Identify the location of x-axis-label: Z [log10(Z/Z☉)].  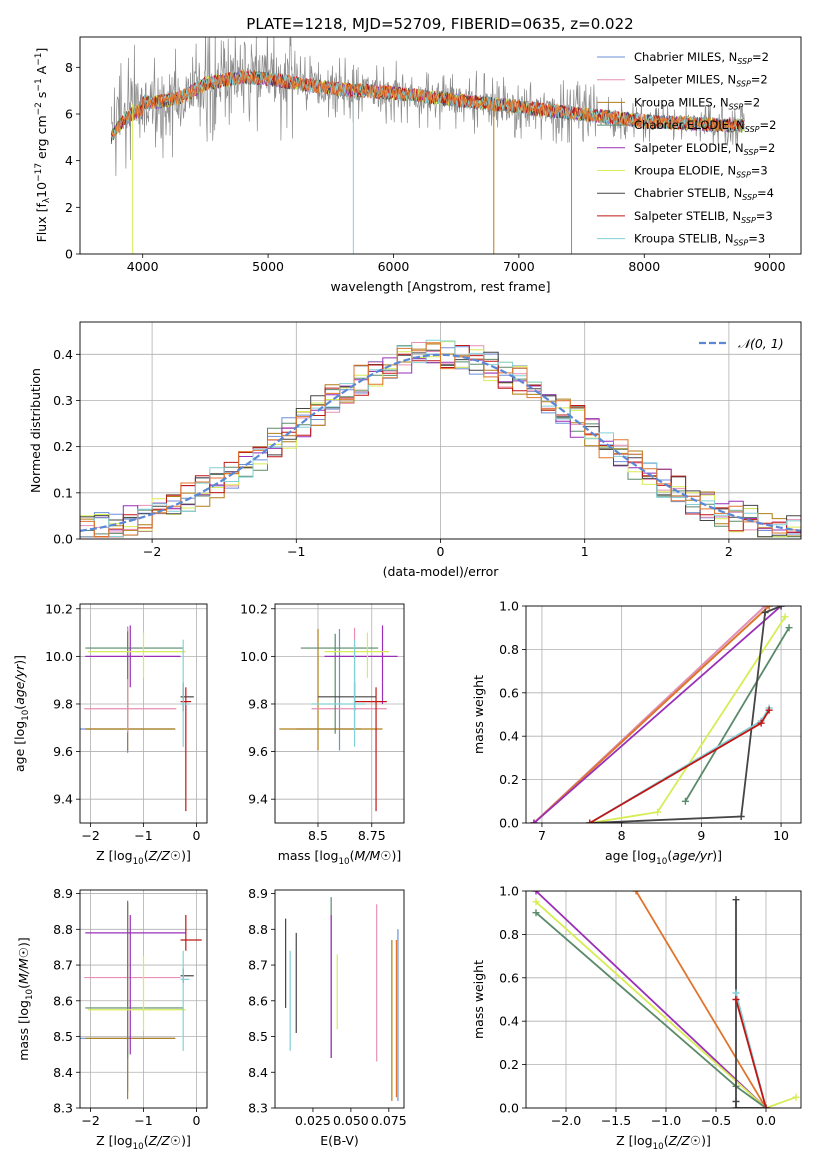
(663, 1142).